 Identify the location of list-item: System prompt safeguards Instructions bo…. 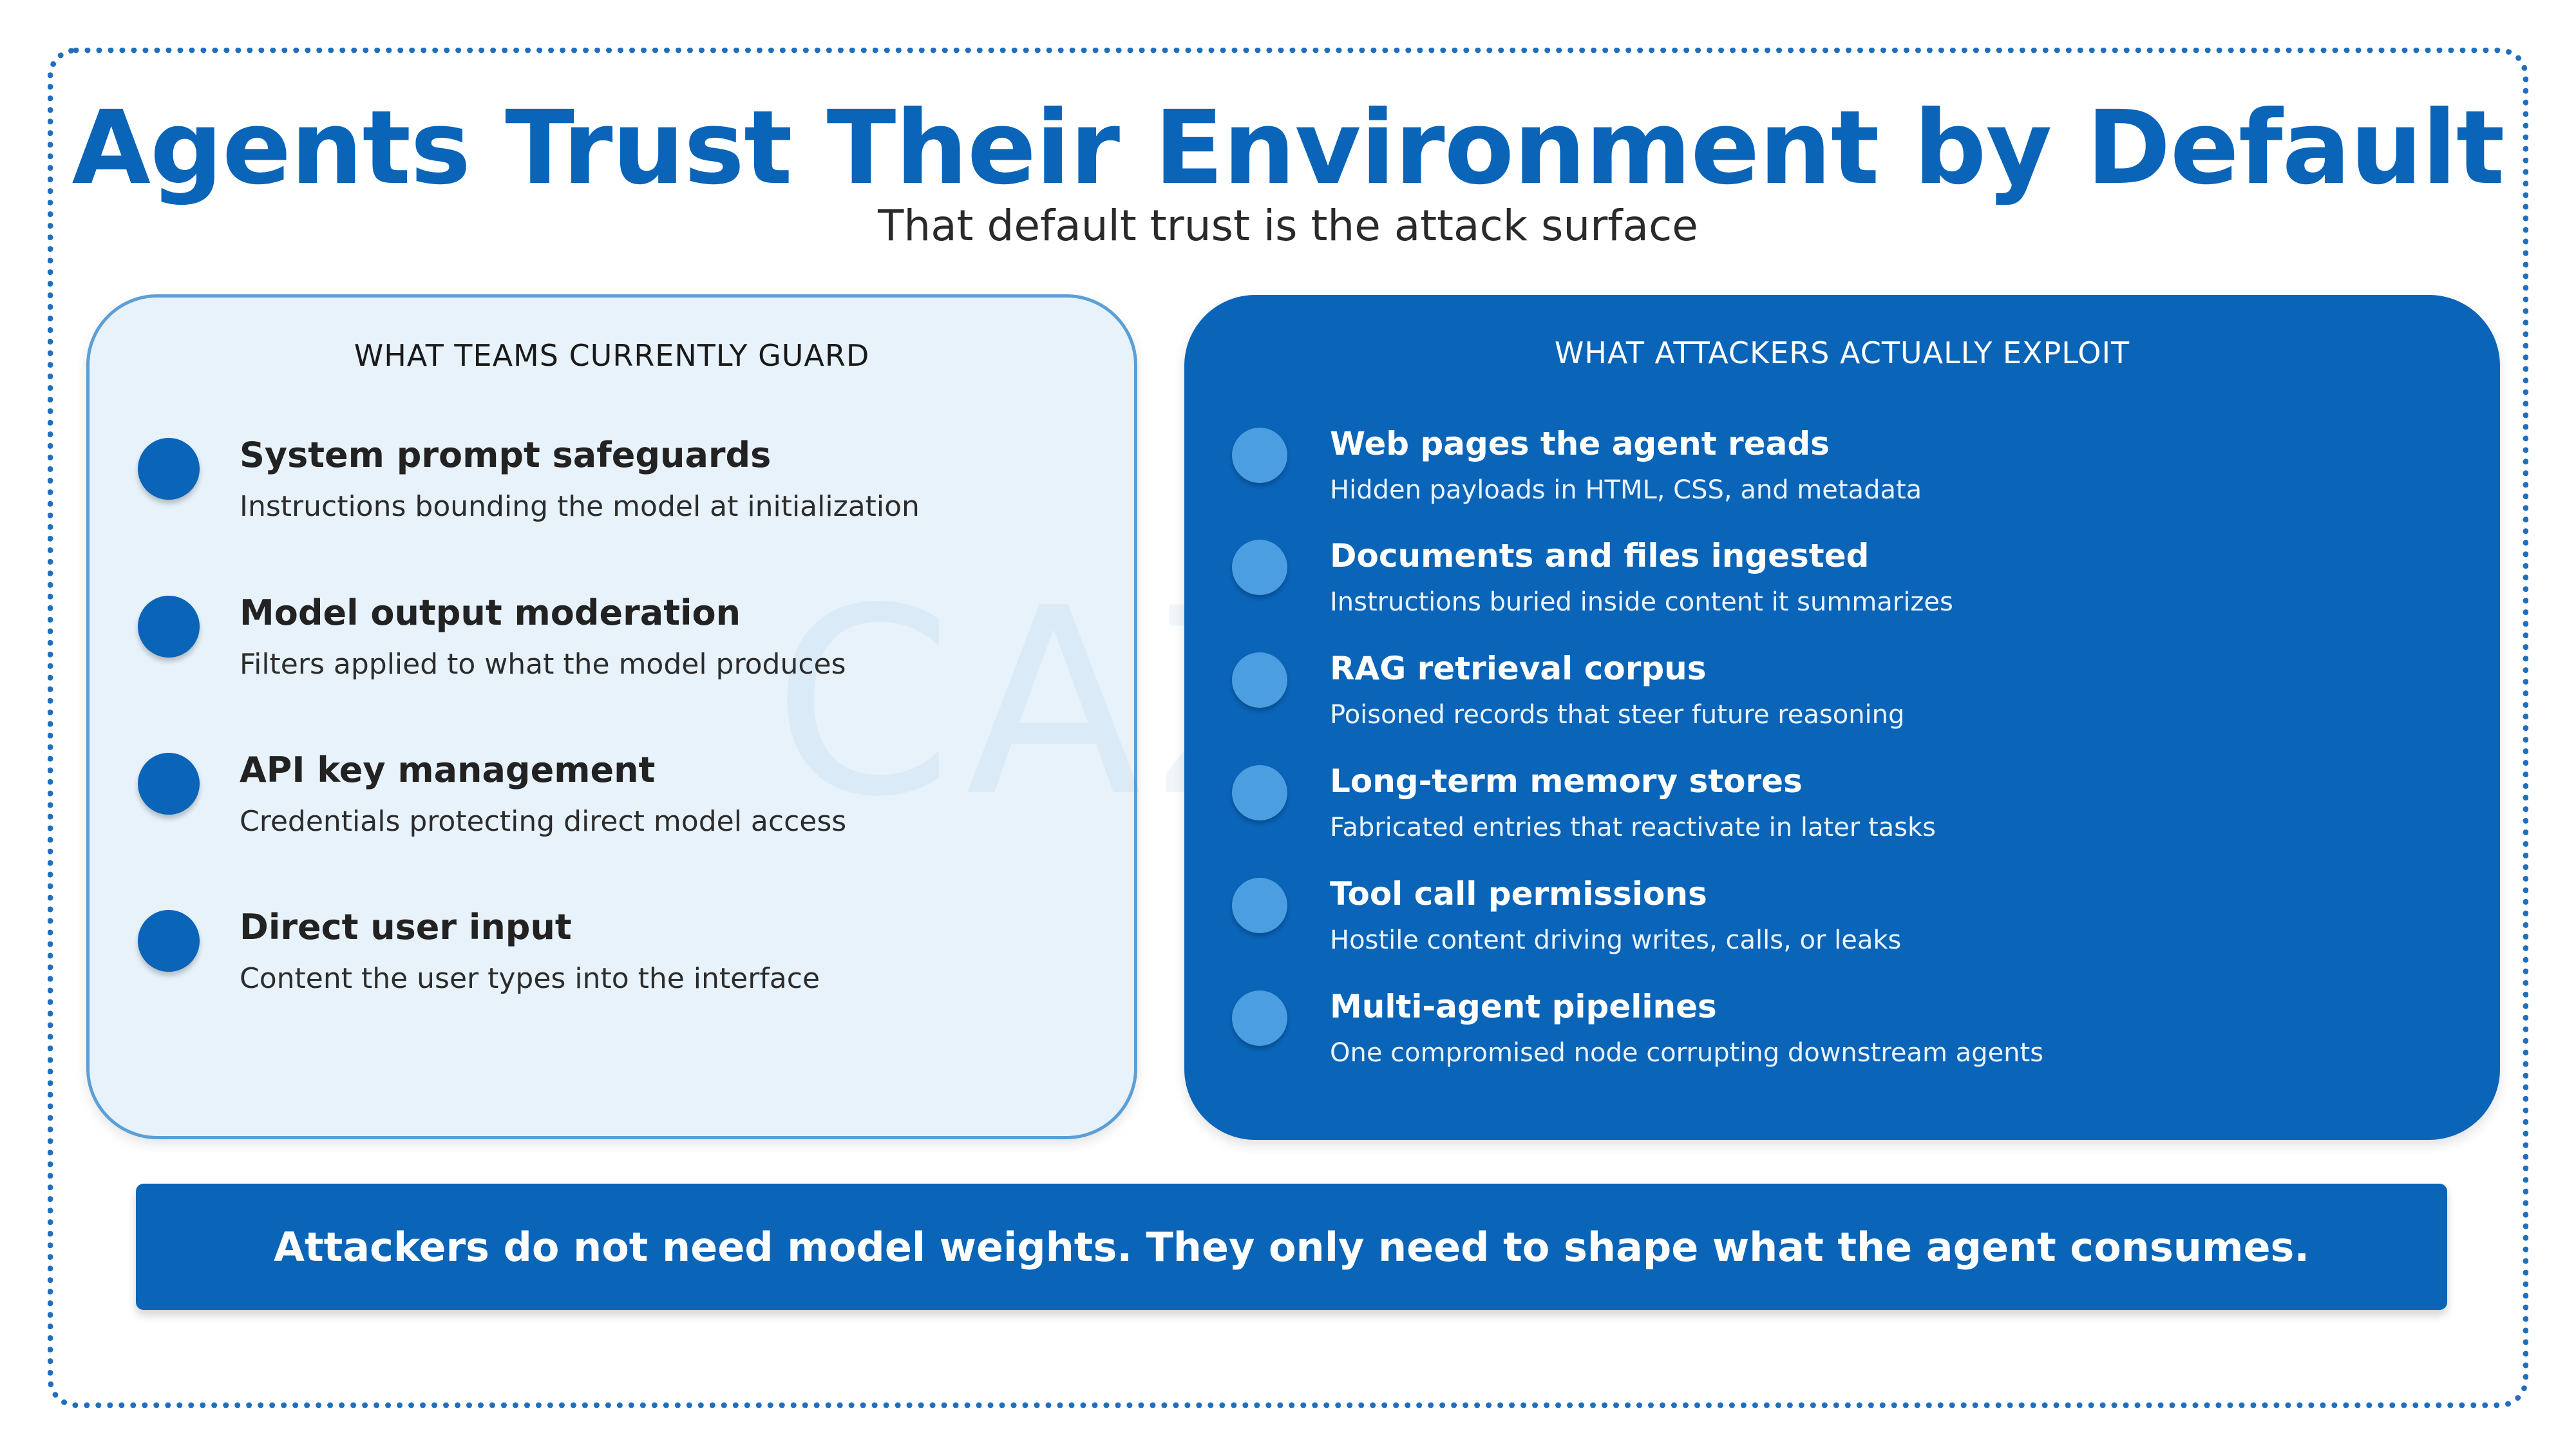
(612, 499).